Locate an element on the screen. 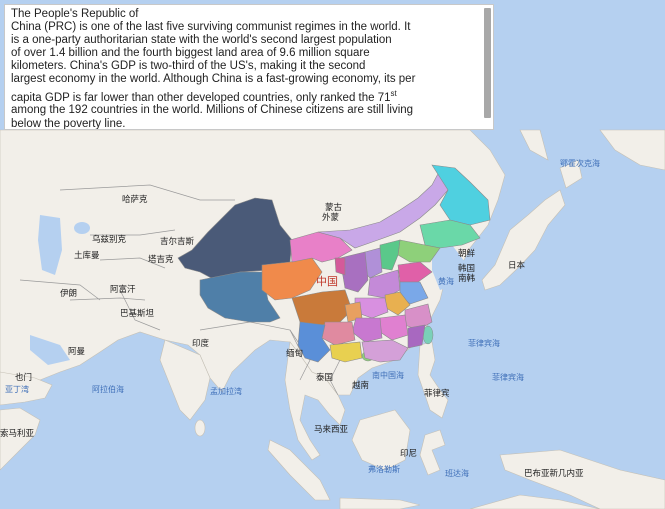 This screenshot has height=509, width=665. kamchatka is located at coordinates (632, 150).